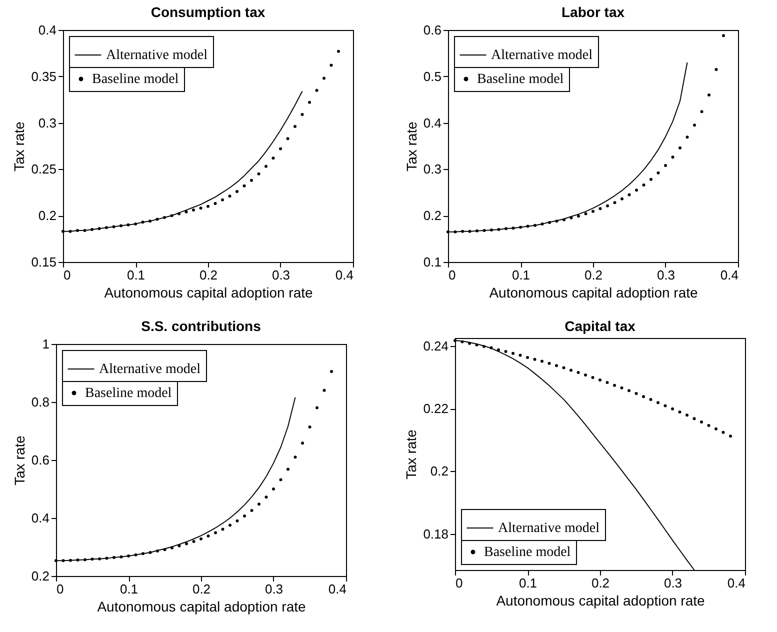 The width and height of the screenshot is (777, 632). I want to click on y-tick-label: 0.5, so click(432, 76).